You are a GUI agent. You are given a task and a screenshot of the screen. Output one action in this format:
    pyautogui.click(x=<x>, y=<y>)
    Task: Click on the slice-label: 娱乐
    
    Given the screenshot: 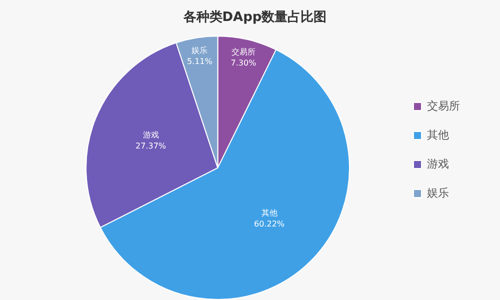 What is the action you would take?
    pyautogui.click(x=200, y=50)
    